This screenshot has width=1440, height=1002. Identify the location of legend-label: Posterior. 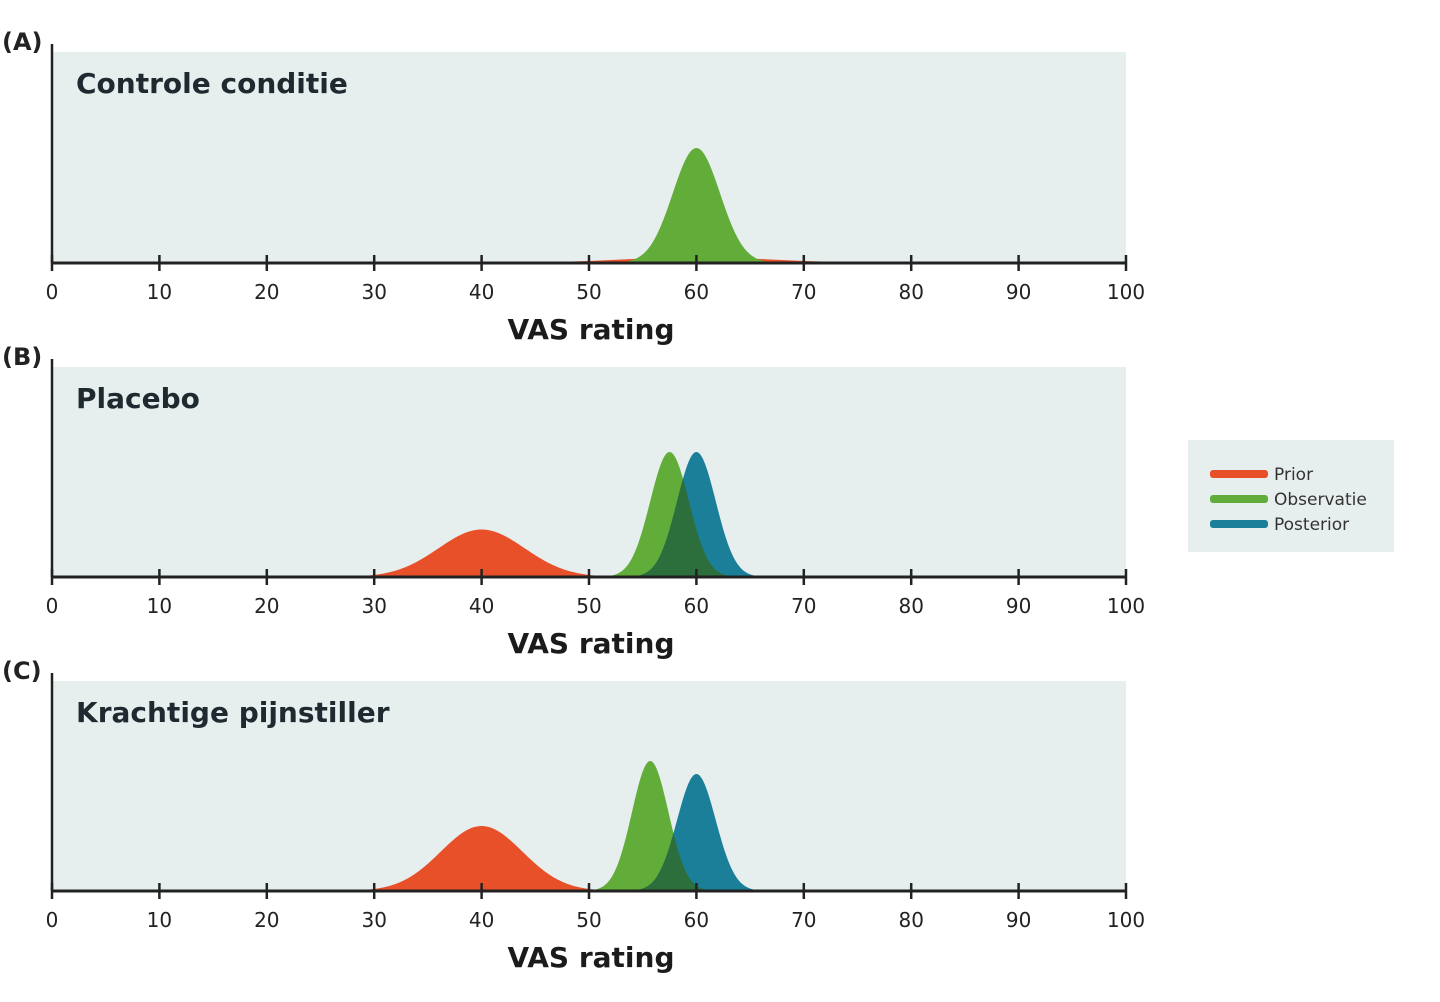
(1311, 525).